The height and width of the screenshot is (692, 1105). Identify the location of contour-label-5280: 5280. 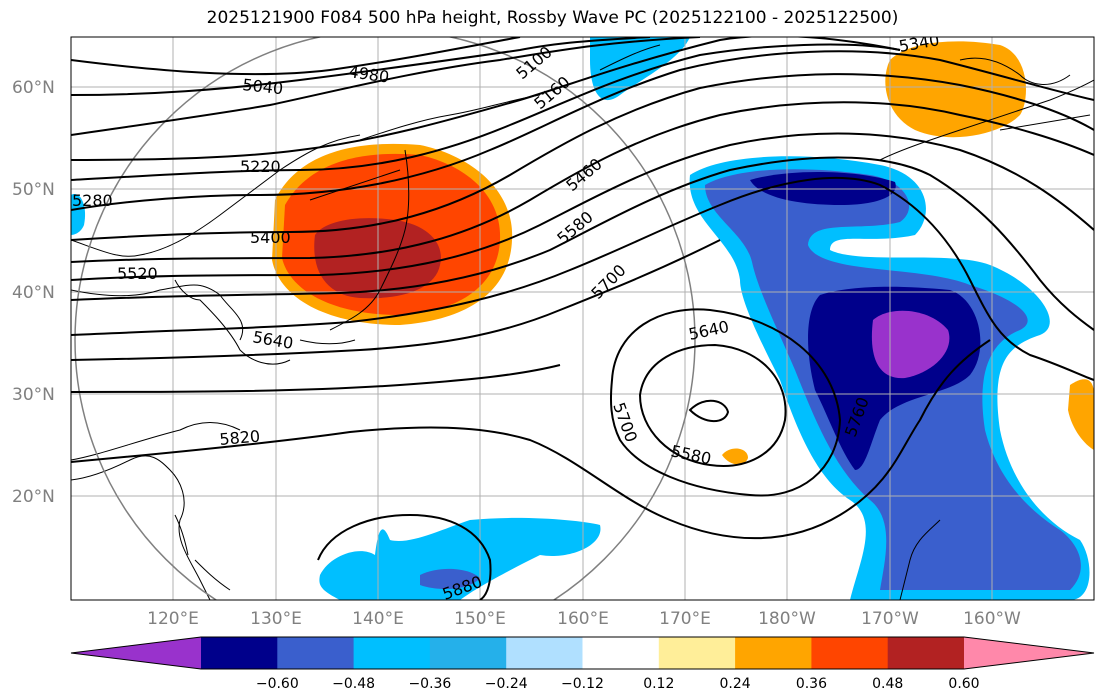
(92, 200).